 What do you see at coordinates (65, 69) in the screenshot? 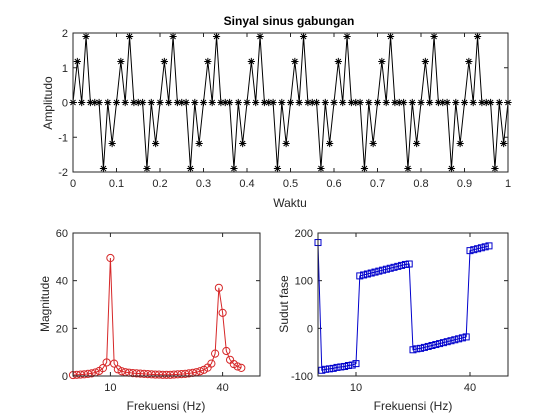
I see `y-tick-label: 1` at bounding box center [65, 69].